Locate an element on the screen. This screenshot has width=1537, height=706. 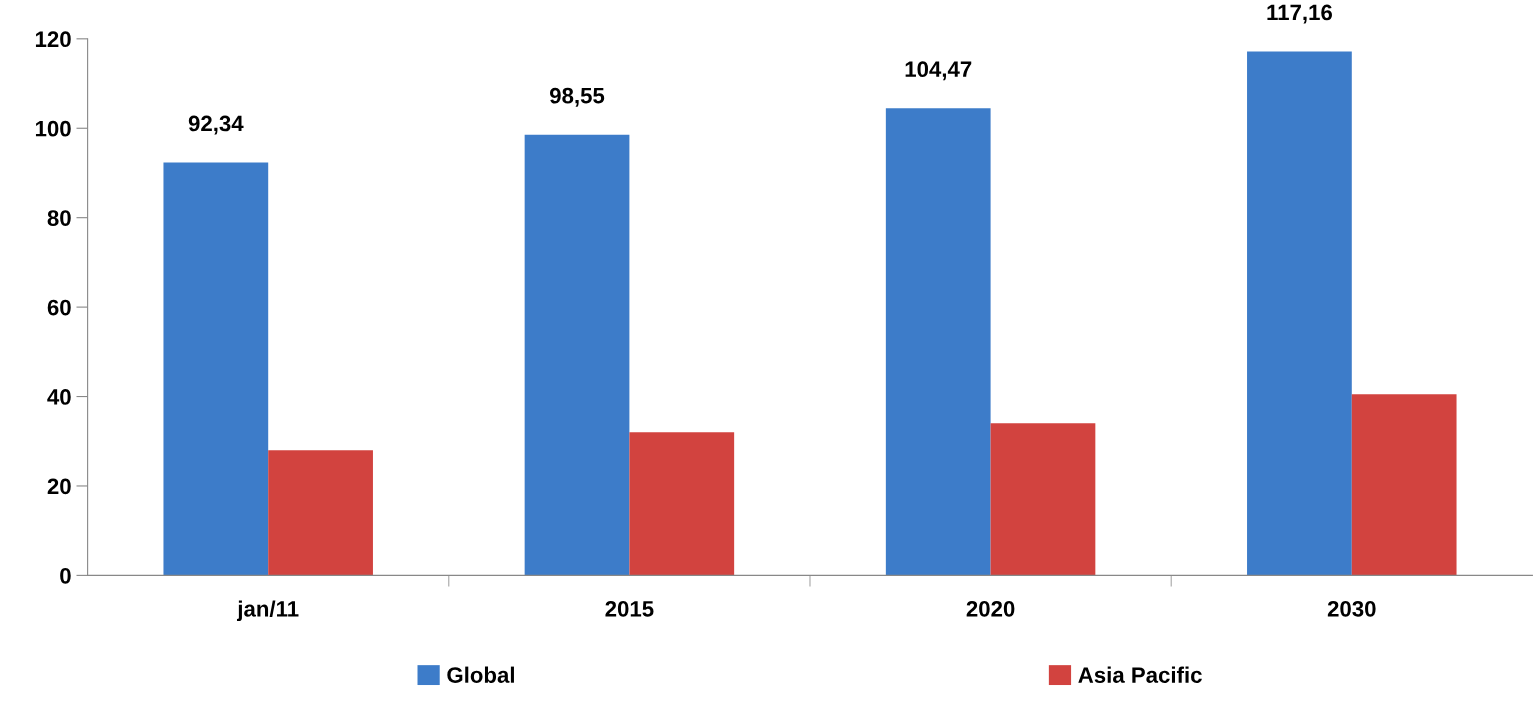
x-tick-label: jan/11 is located at coordinates (267, 611).